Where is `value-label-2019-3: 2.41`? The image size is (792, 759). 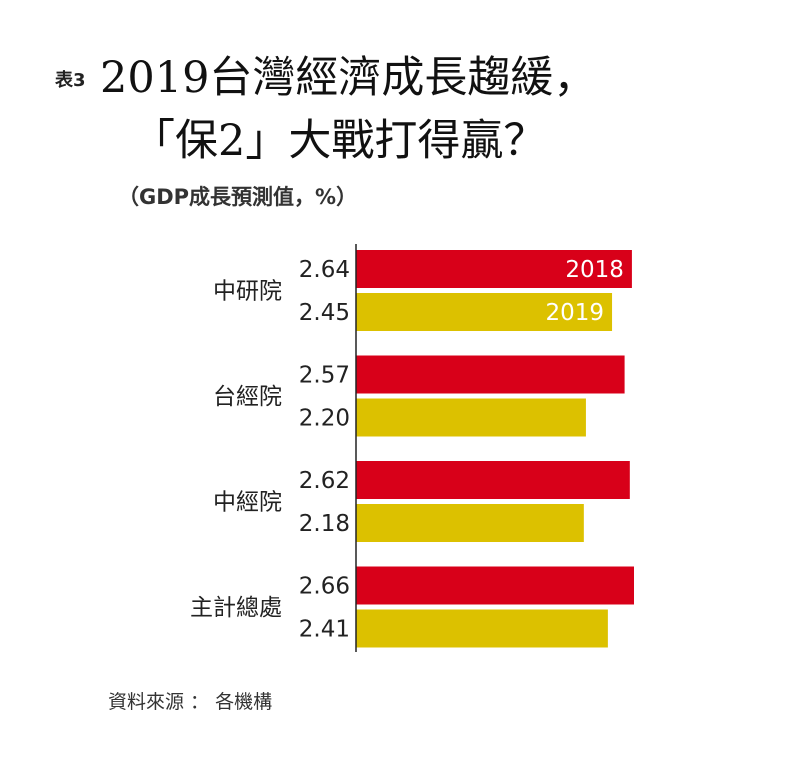 value-label-2019-3: 2.41 is located at coordinates (324, 630).